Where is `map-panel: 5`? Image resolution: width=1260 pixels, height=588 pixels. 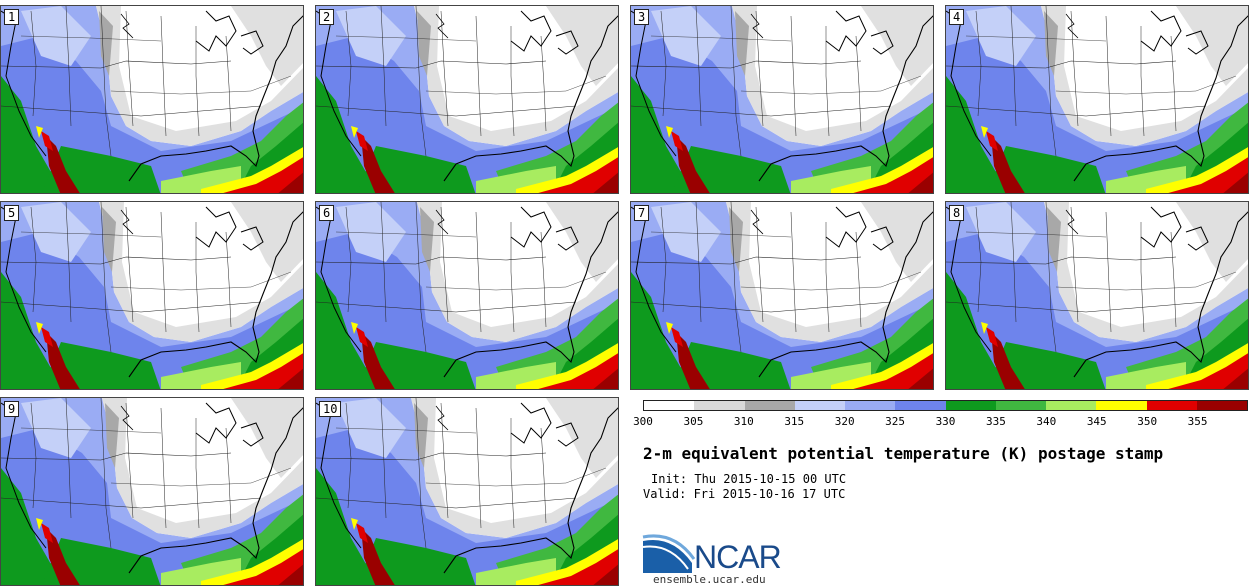 map-panel: 5 is located at coordinates (152, 295).